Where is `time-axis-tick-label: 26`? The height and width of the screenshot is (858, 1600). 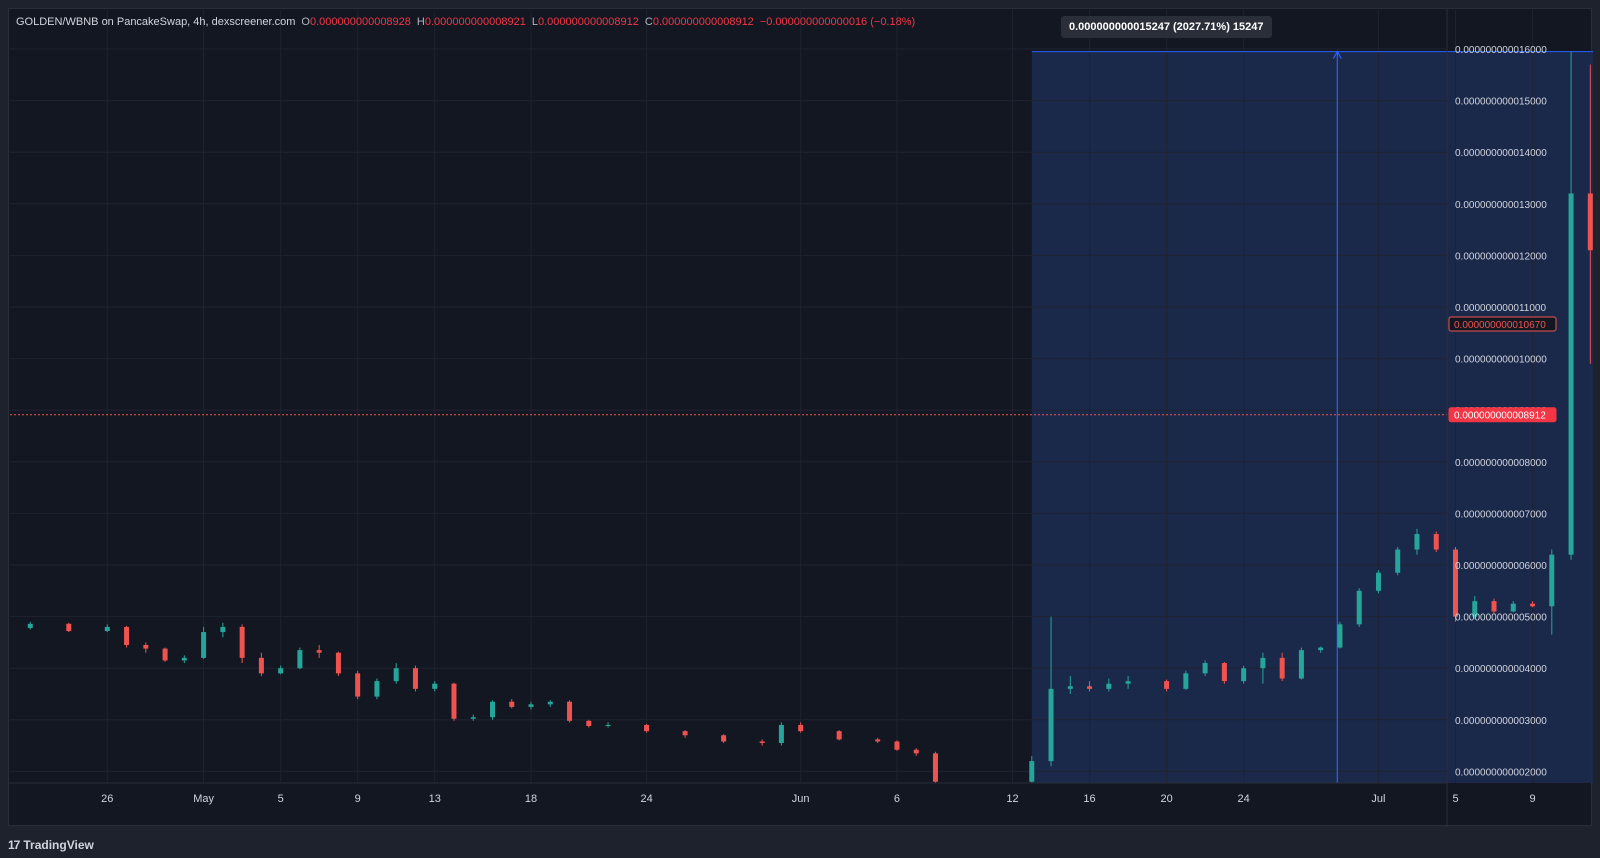
time-axis-tick-label: 26 is located at coordinates (107, 799).